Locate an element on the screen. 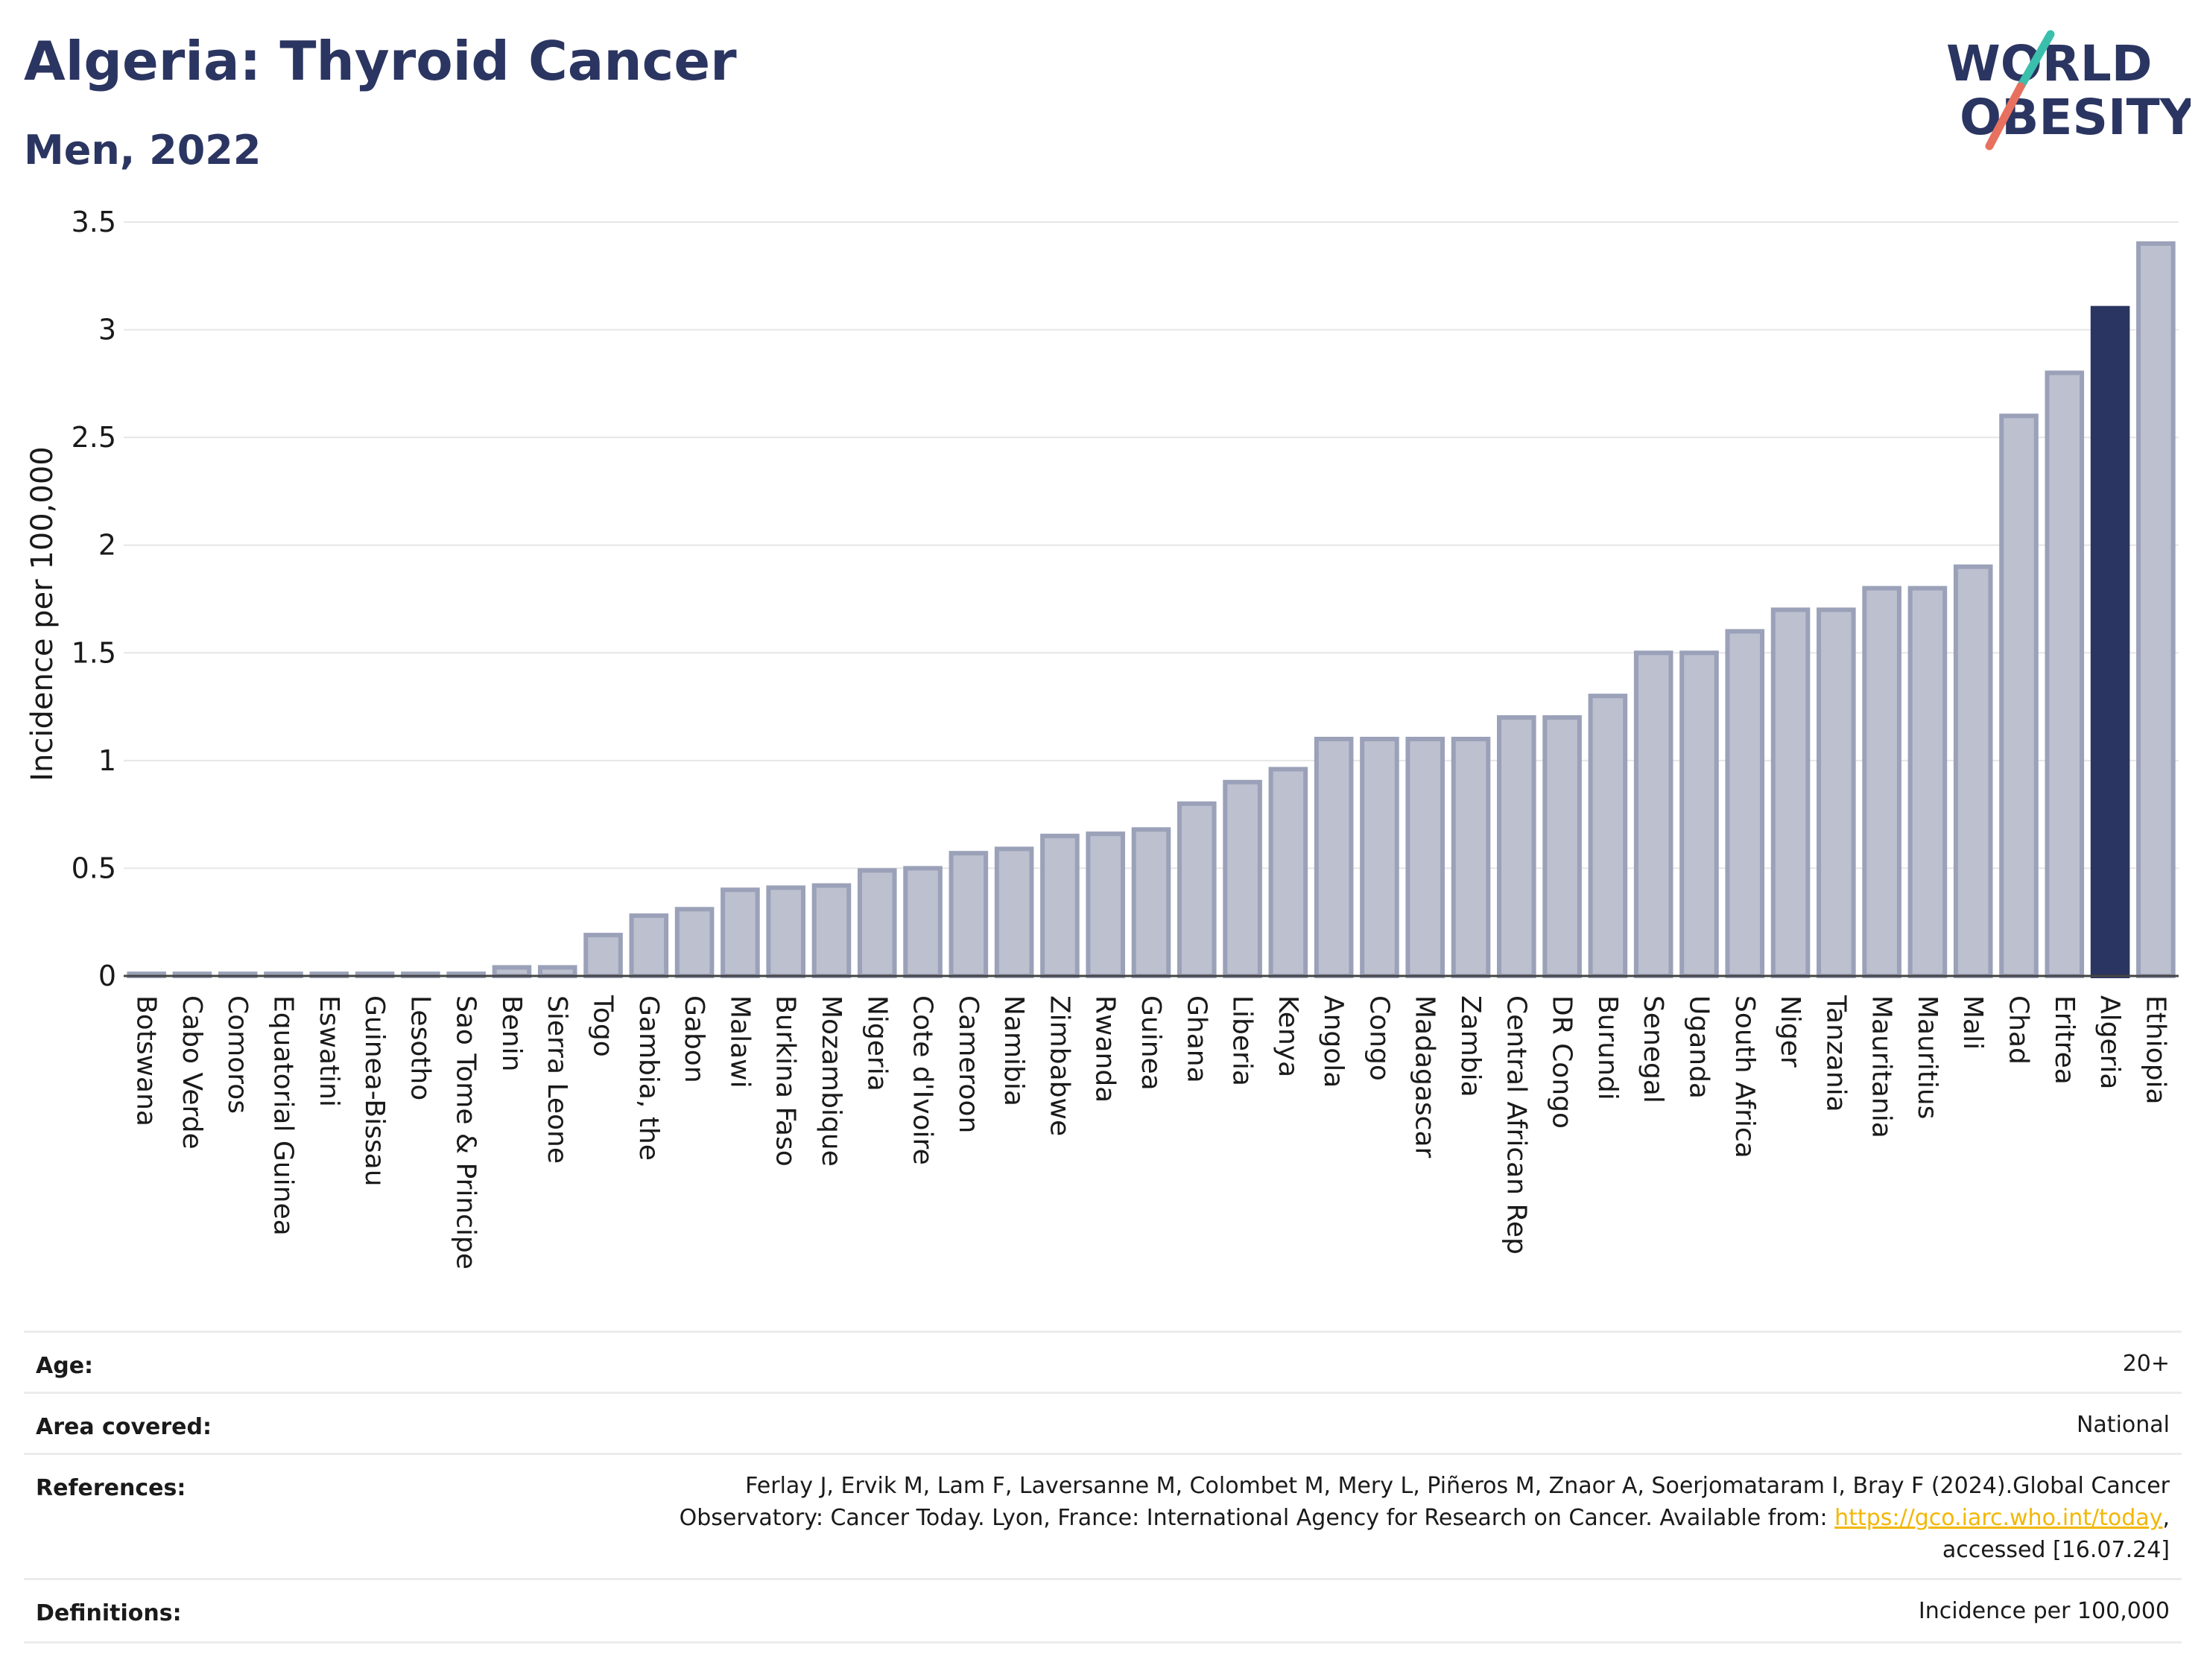 The image size is (2204, 1680). x-tick-label: Mozambique is located at coordinates (831, 1081).